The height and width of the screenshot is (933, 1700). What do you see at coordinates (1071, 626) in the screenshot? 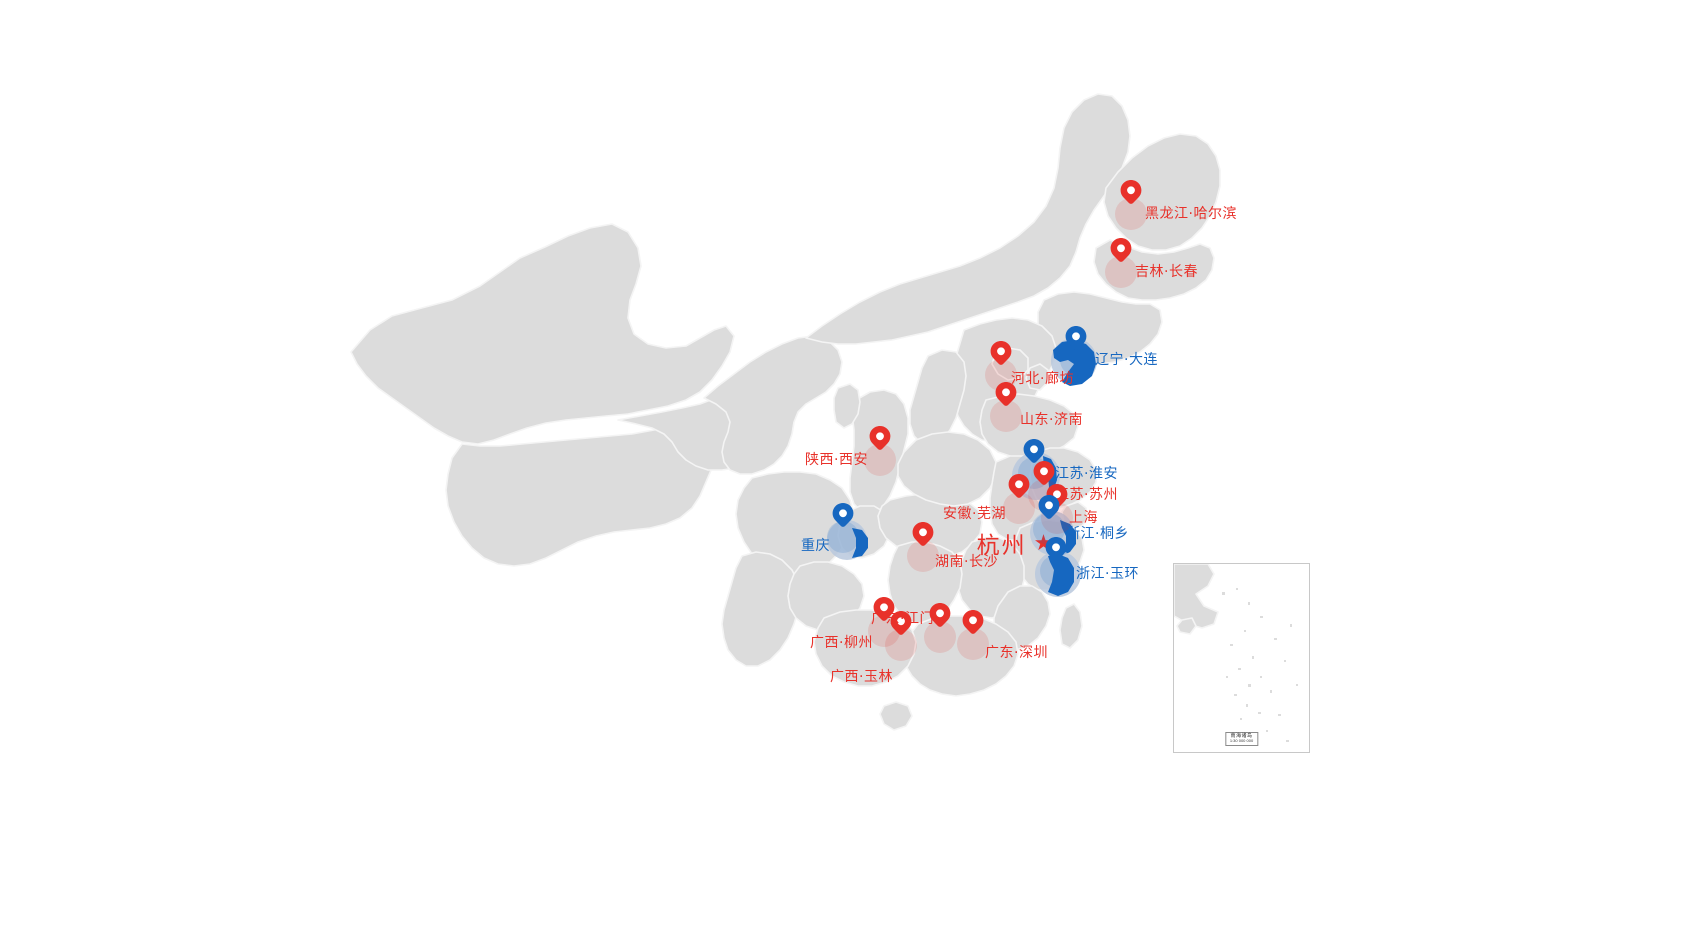
I see `province-taiwan` at bounding box center [1071, 626].